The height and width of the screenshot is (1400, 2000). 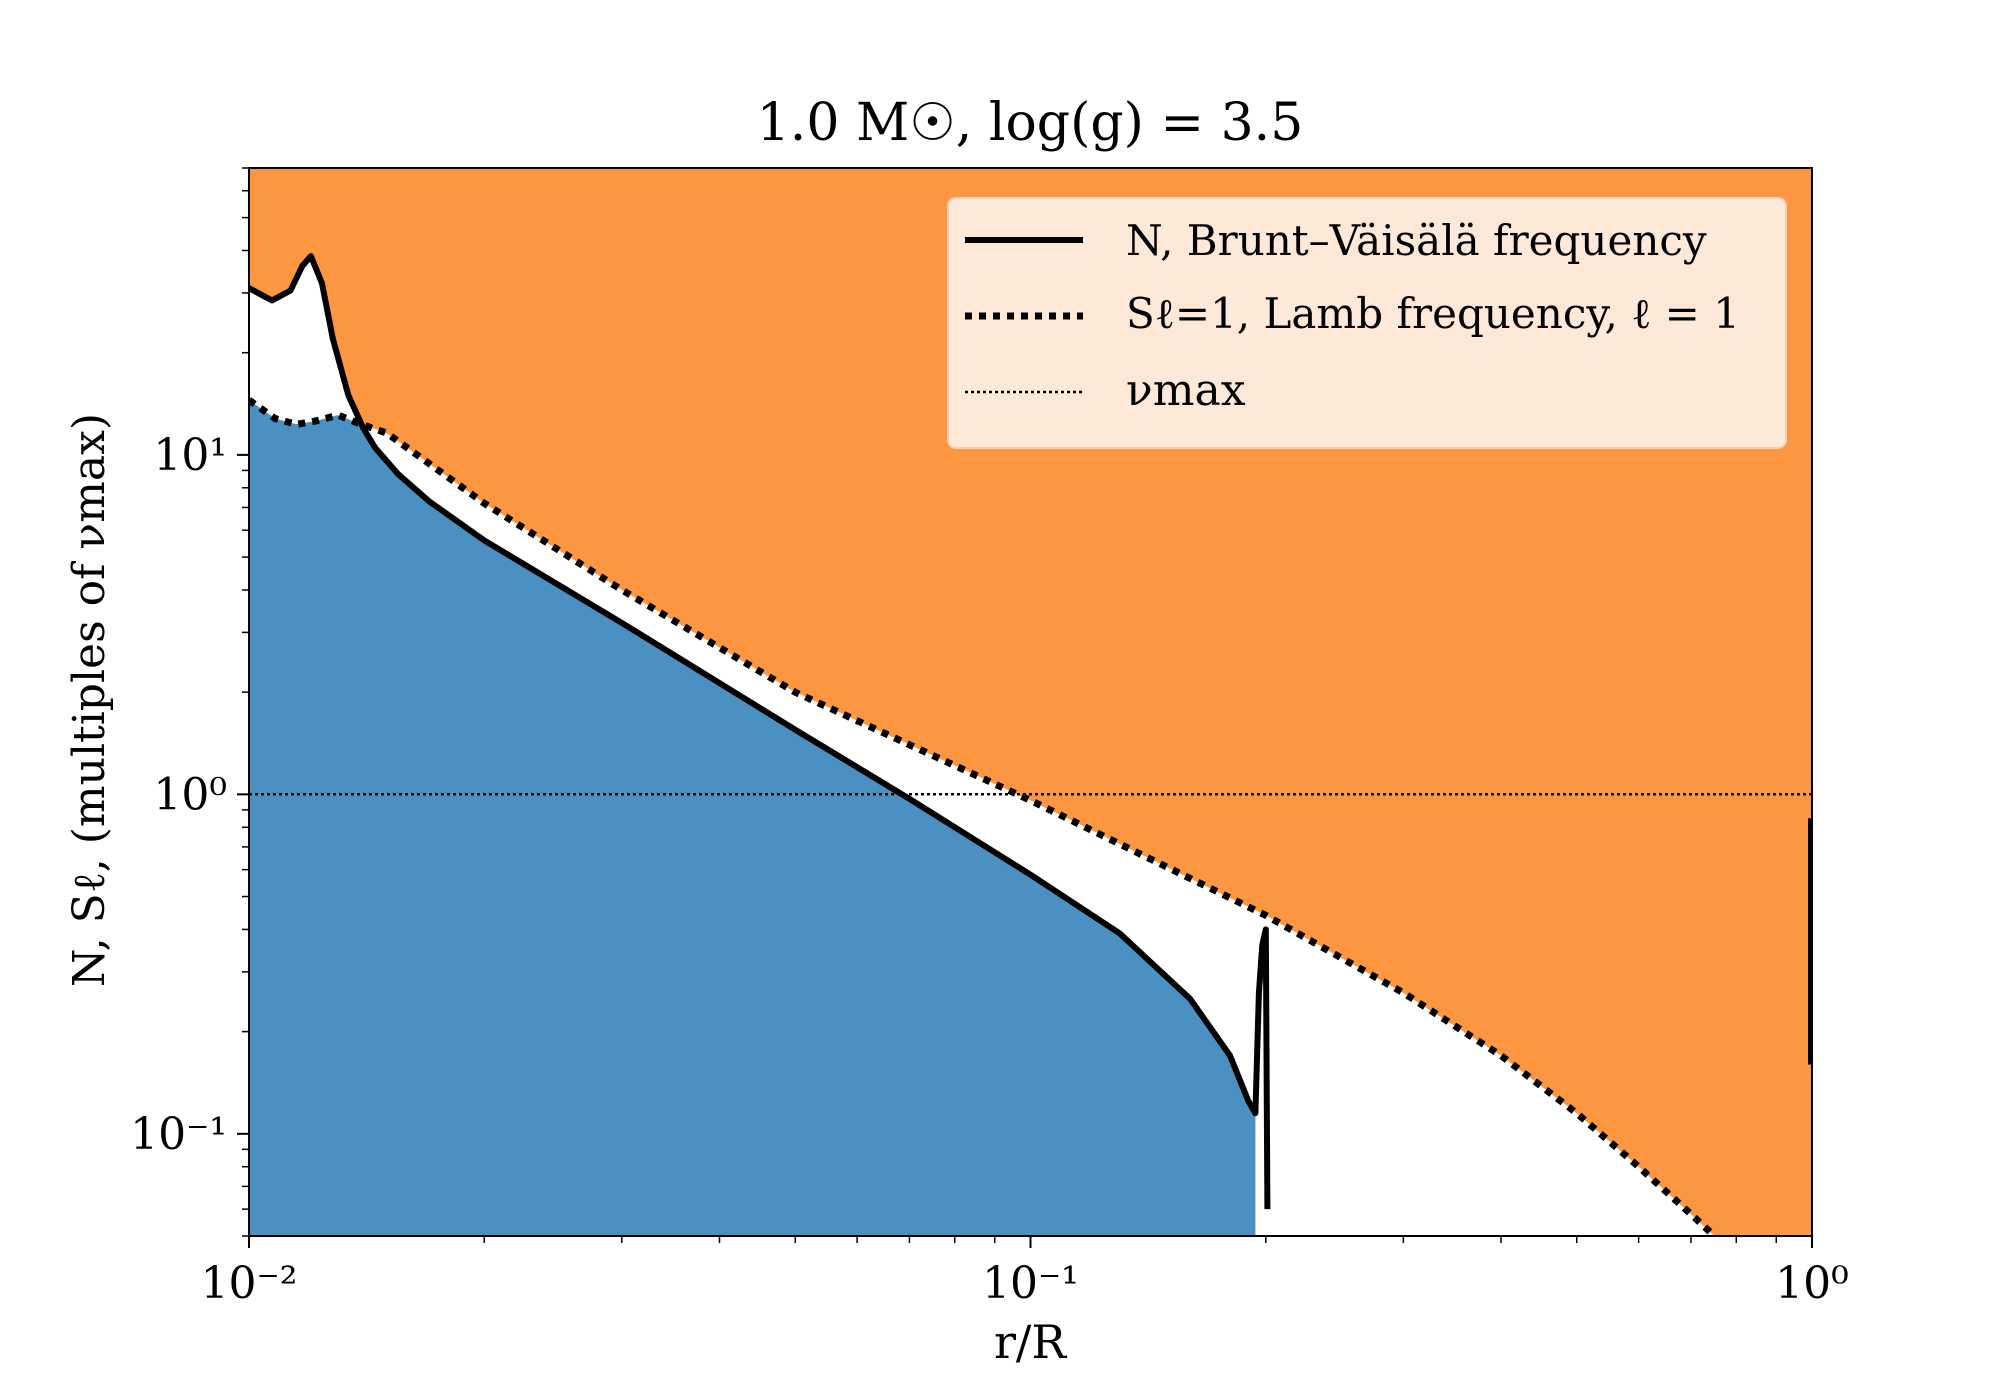 I want to click on legend-box, so click(x=1367, y=323).